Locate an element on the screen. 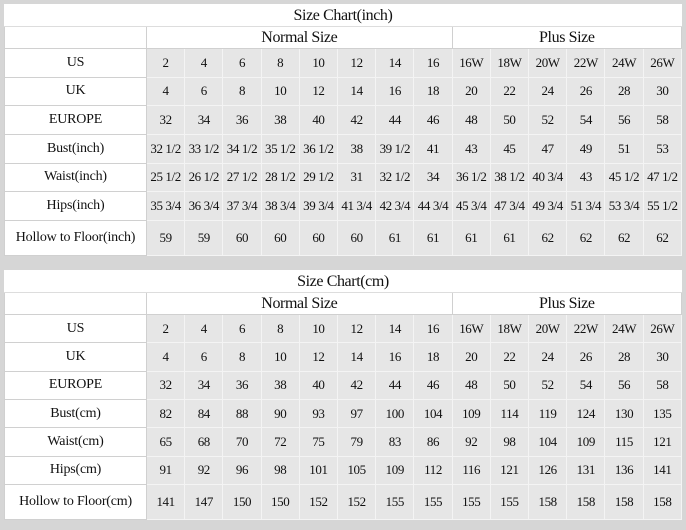 The height and width of the screenshot is (530, 686). size-value: 136 is located at coordinates (624, 470).